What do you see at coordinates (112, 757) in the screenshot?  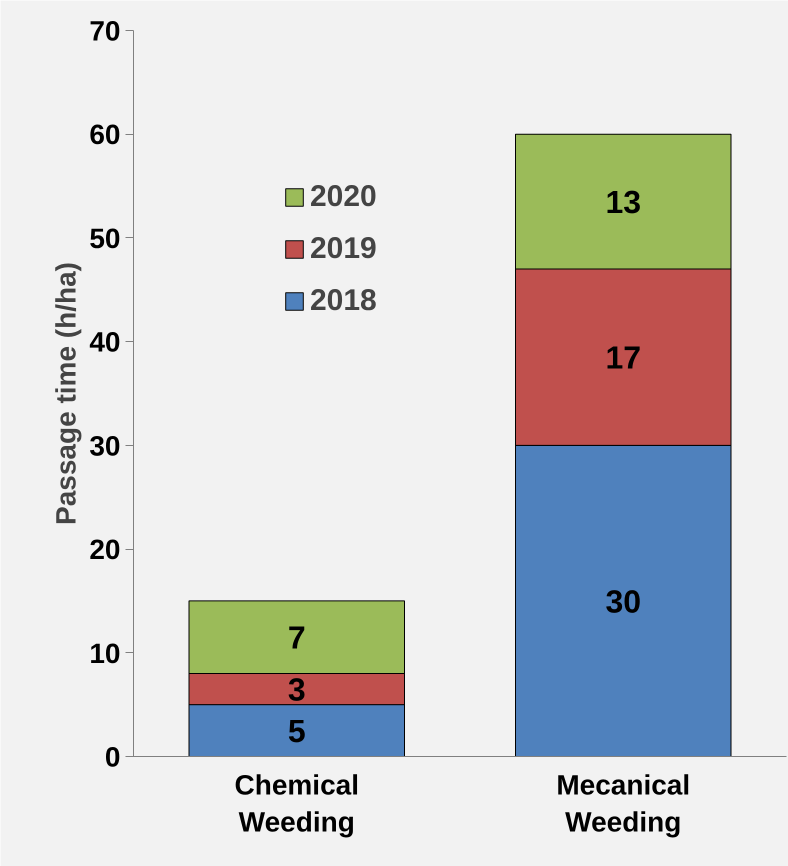 I see `y-tick-label: 0` at bounding box center [112, 757].